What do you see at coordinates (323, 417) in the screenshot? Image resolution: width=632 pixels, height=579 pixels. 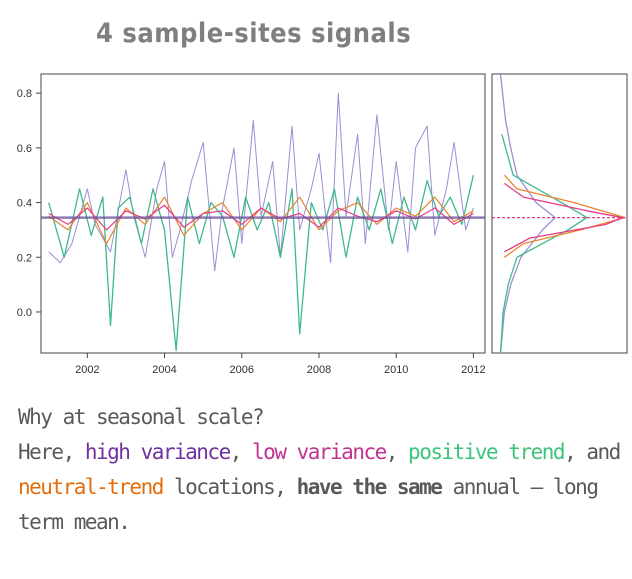 I see `caption-line-1: Why at seasonal scale?` at bounding box center [323, 417].